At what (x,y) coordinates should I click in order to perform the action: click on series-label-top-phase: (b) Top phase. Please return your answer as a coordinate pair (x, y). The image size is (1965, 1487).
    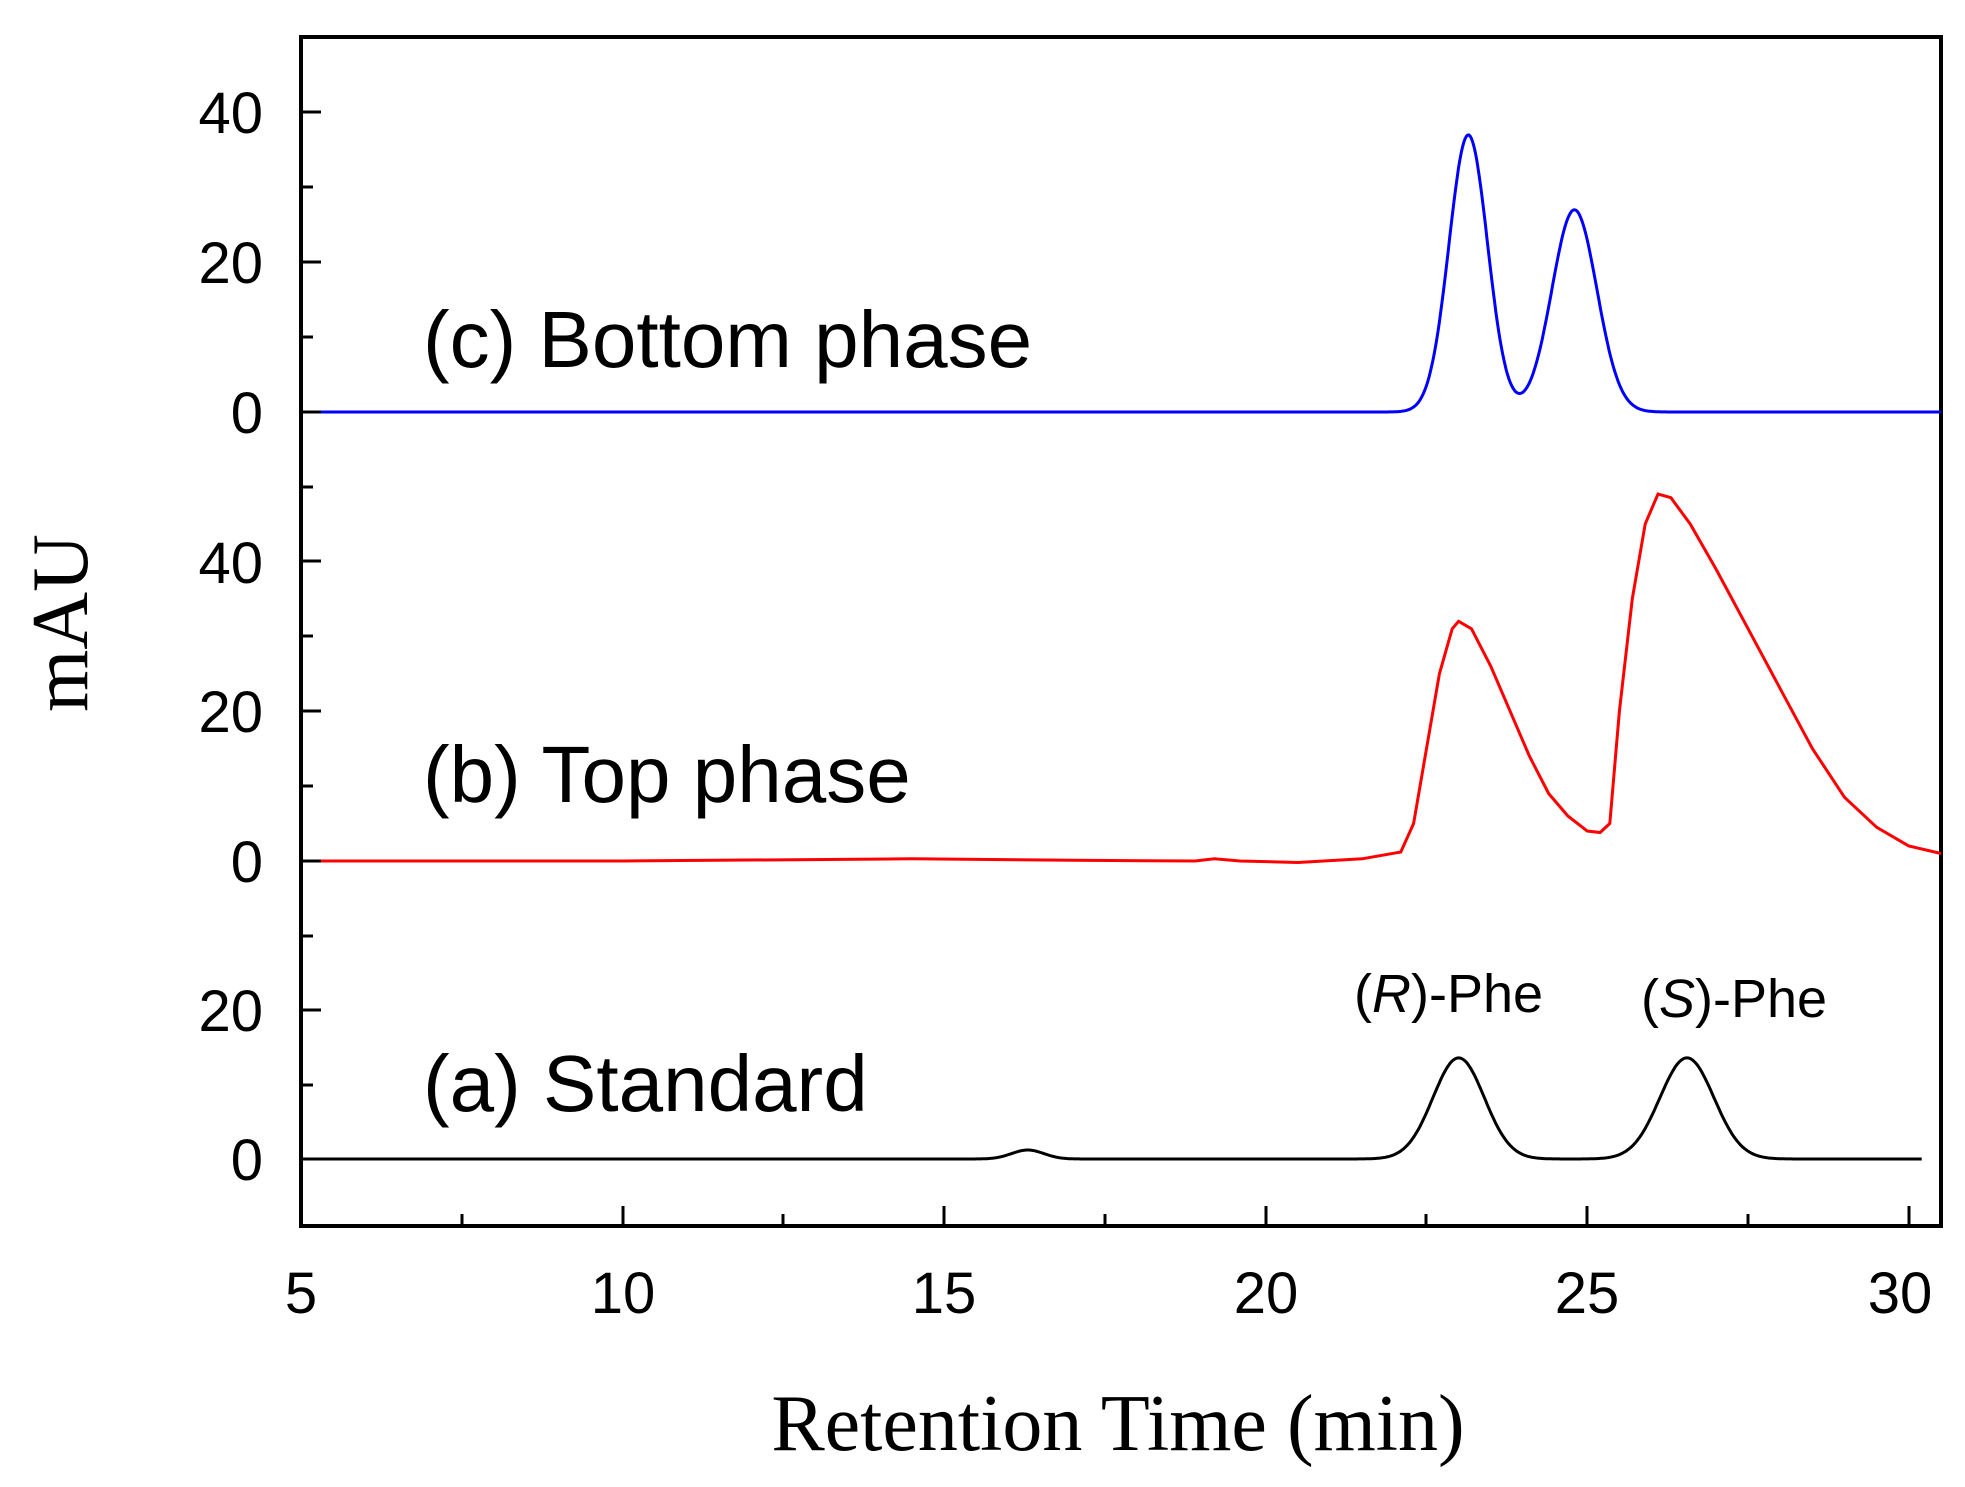
    Looking at the image, I should click on (667, 774).